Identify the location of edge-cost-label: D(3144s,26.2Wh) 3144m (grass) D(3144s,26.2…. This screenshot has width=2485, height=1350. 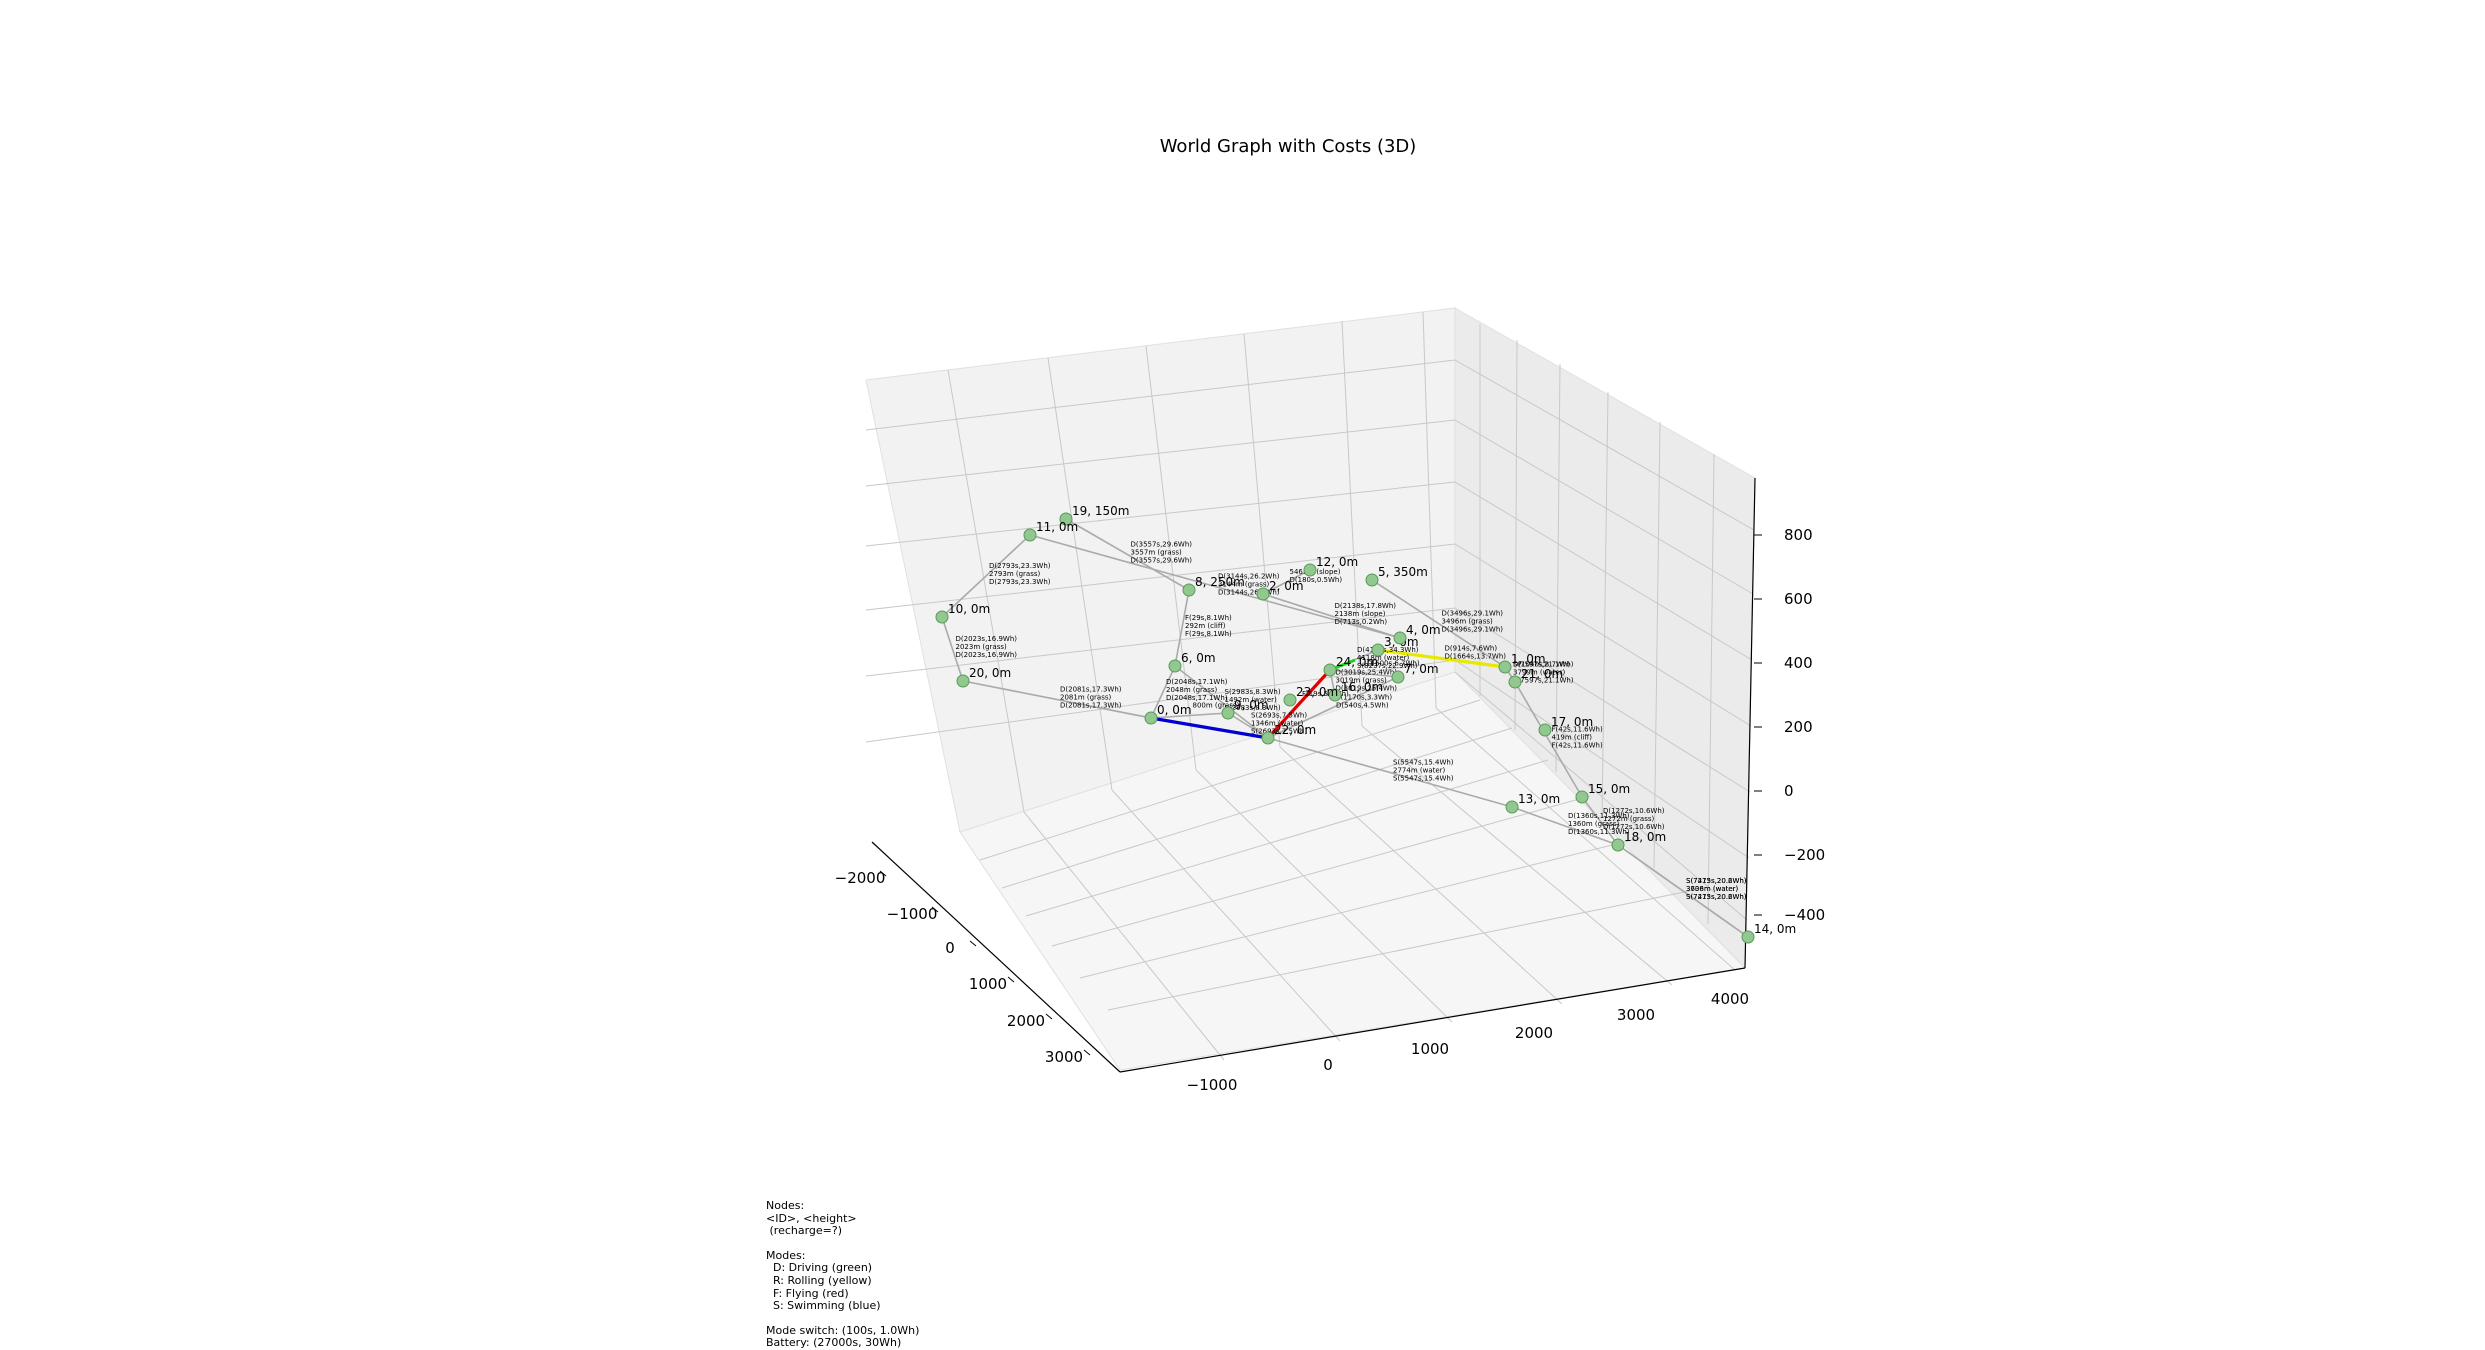
(1249, 585).